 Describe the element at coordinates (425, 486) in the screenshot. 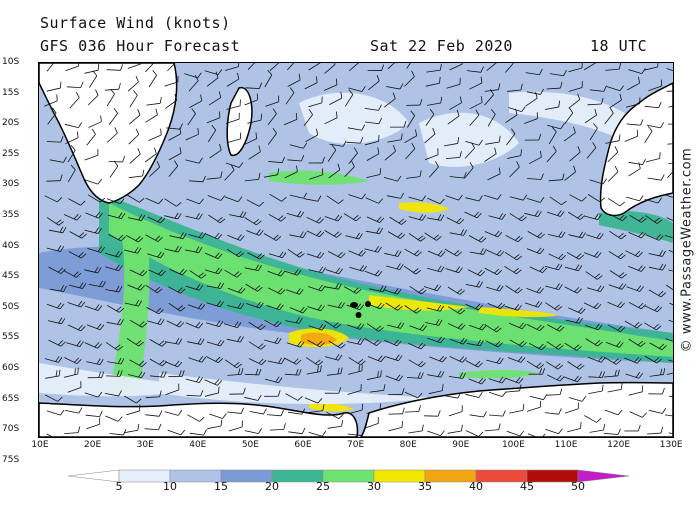

I see `colorbar-label-35: 35` at that location.